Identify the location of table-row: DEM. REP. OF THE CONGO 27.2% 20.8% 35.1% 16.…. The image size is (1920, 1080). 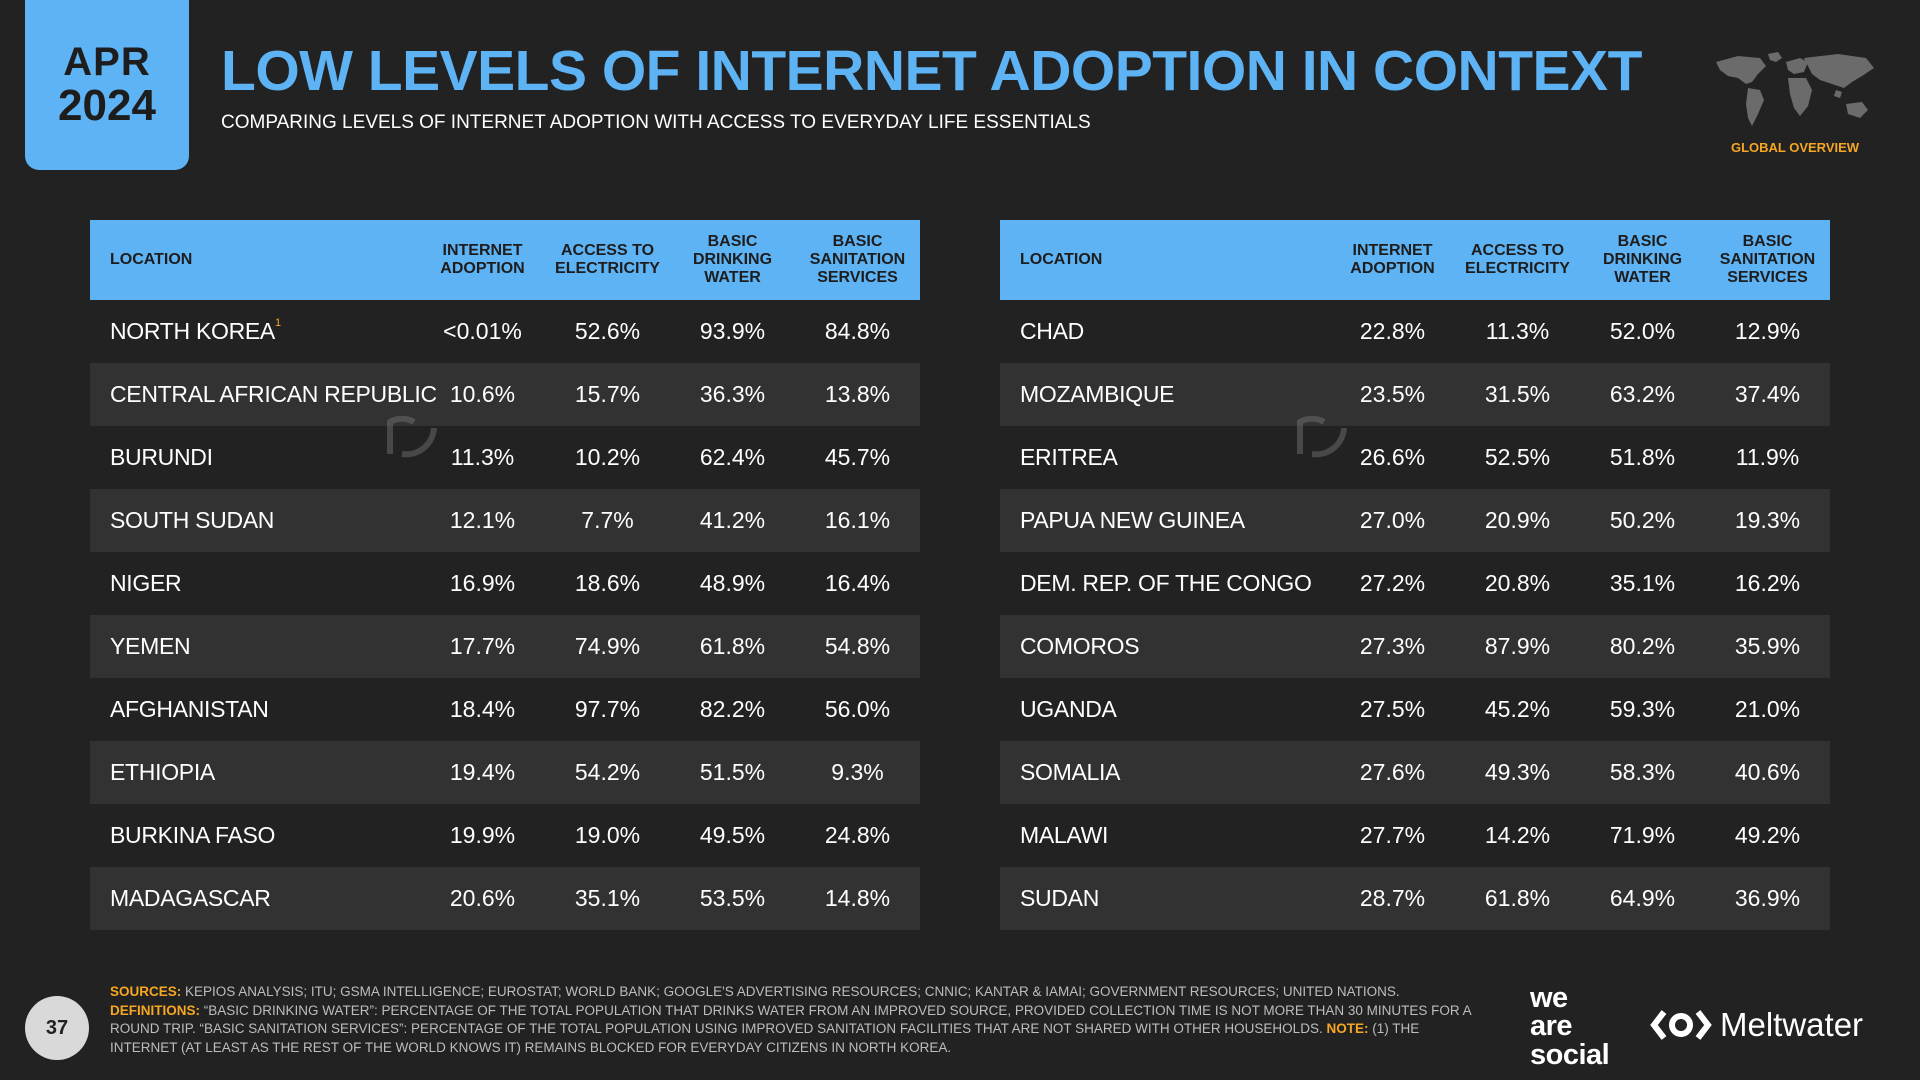
(1415, 583).